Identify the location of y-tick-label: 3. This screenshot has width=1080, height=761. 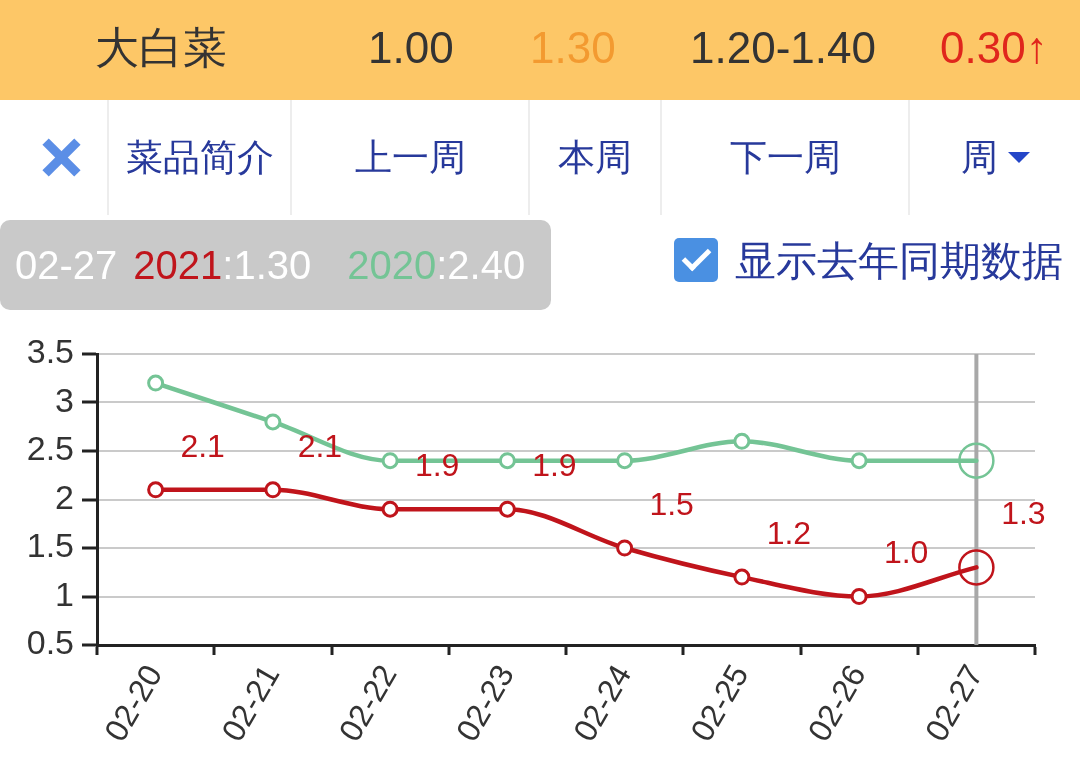
(64, 399).